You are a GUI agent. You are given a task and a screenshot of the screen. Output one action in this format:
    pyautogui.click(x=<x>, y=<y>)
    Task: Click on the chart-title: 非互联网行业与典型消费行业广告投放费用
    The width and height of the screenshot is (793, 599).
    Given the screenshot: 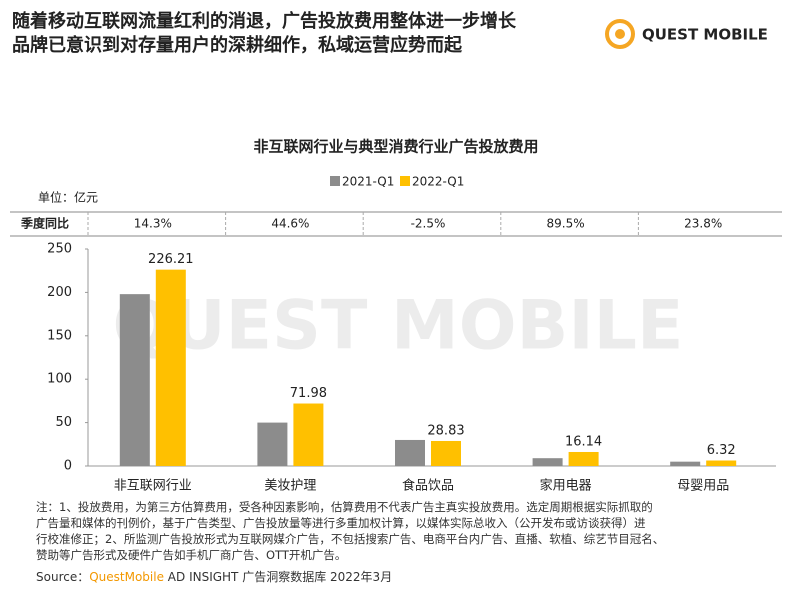 What is the action you would take?
    pyautogui.click(x=395, y=147)
    